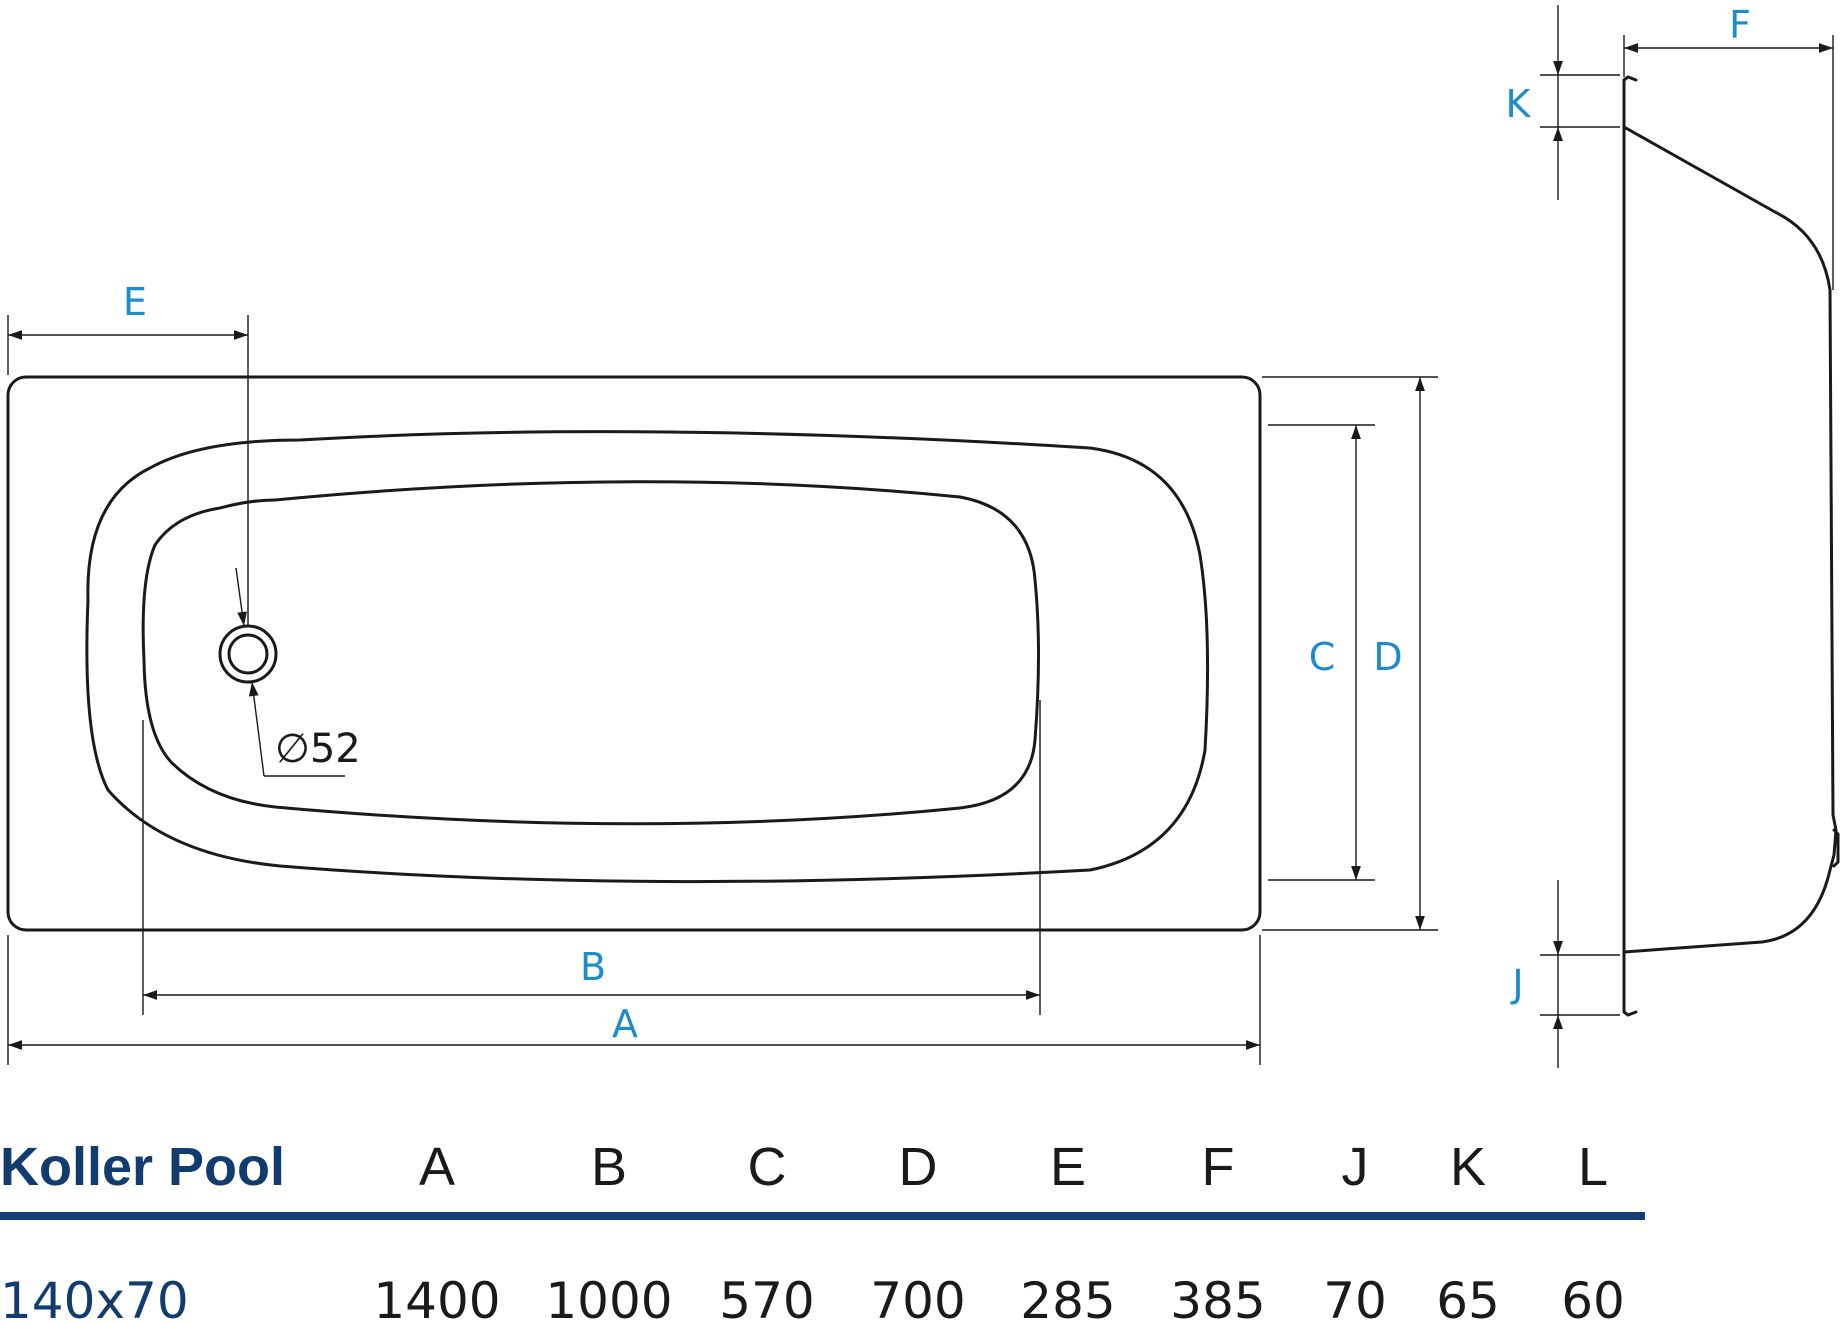 Image resolution: width=1840 pixels, height=1323 pixels. What do you see at coordinates (1468, 1297) in the screenshot?
I see `value-k: 65` at bounding box center [1468, 1297].